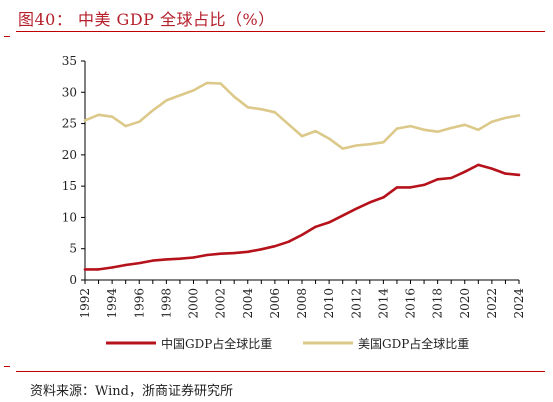 The image size is (553, 402). What do you see at coordinates (302, 303) in the screenshot?
I see `x-tick-label: 2008` at bounding box center [302, 303].